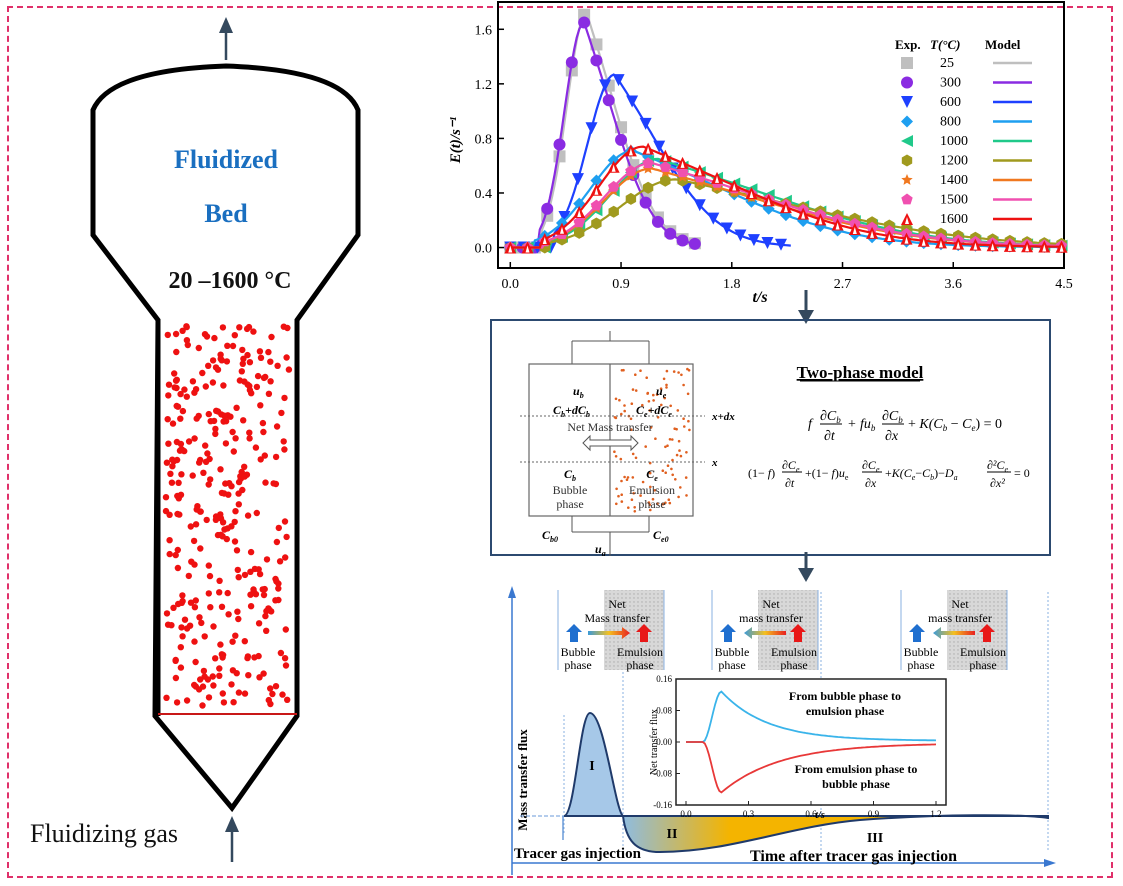  What do you see at coordinates (921, 474) in the screenshot?
I see `svg-text: +K(Ce−Cb)−Da` at bounding box center [921, 474].